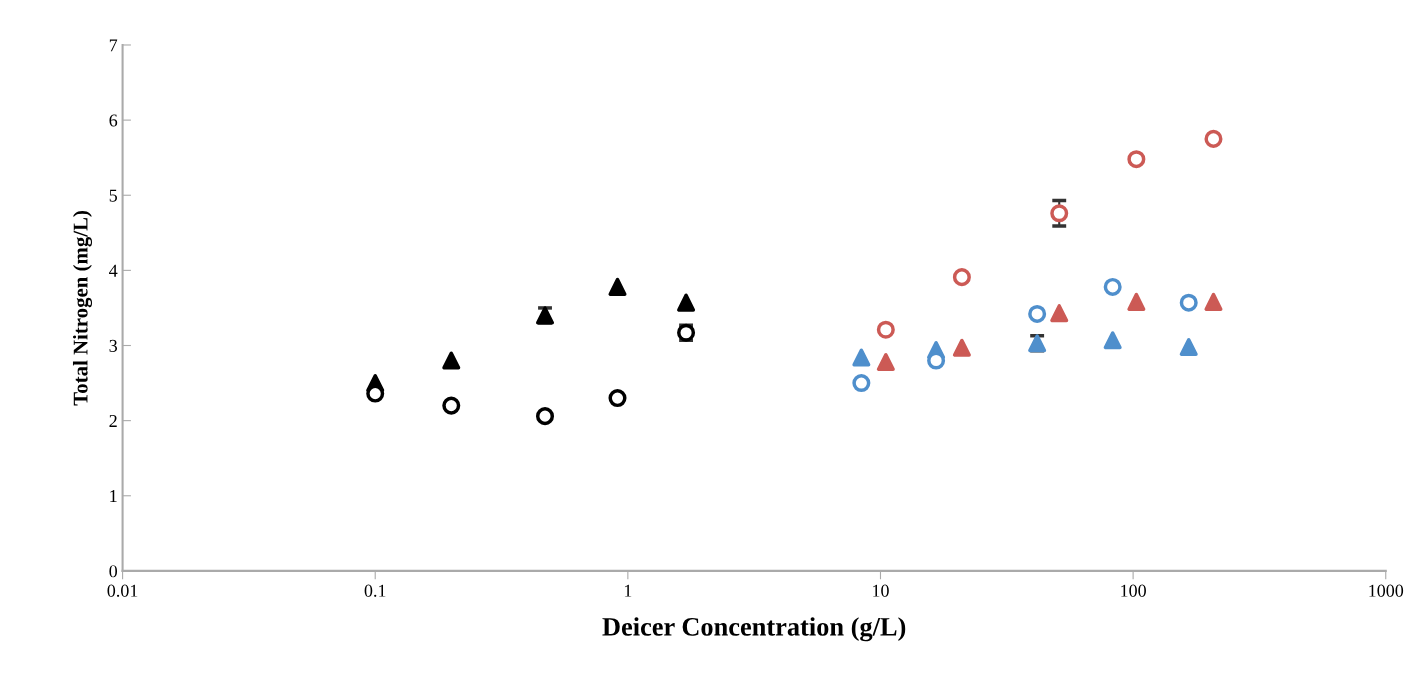 The height and width of the screenshot is (692, 1409). Describe the element at coordinates (1386, 590) in the screenshot. I see `x-tick-label: 1000` at that location.